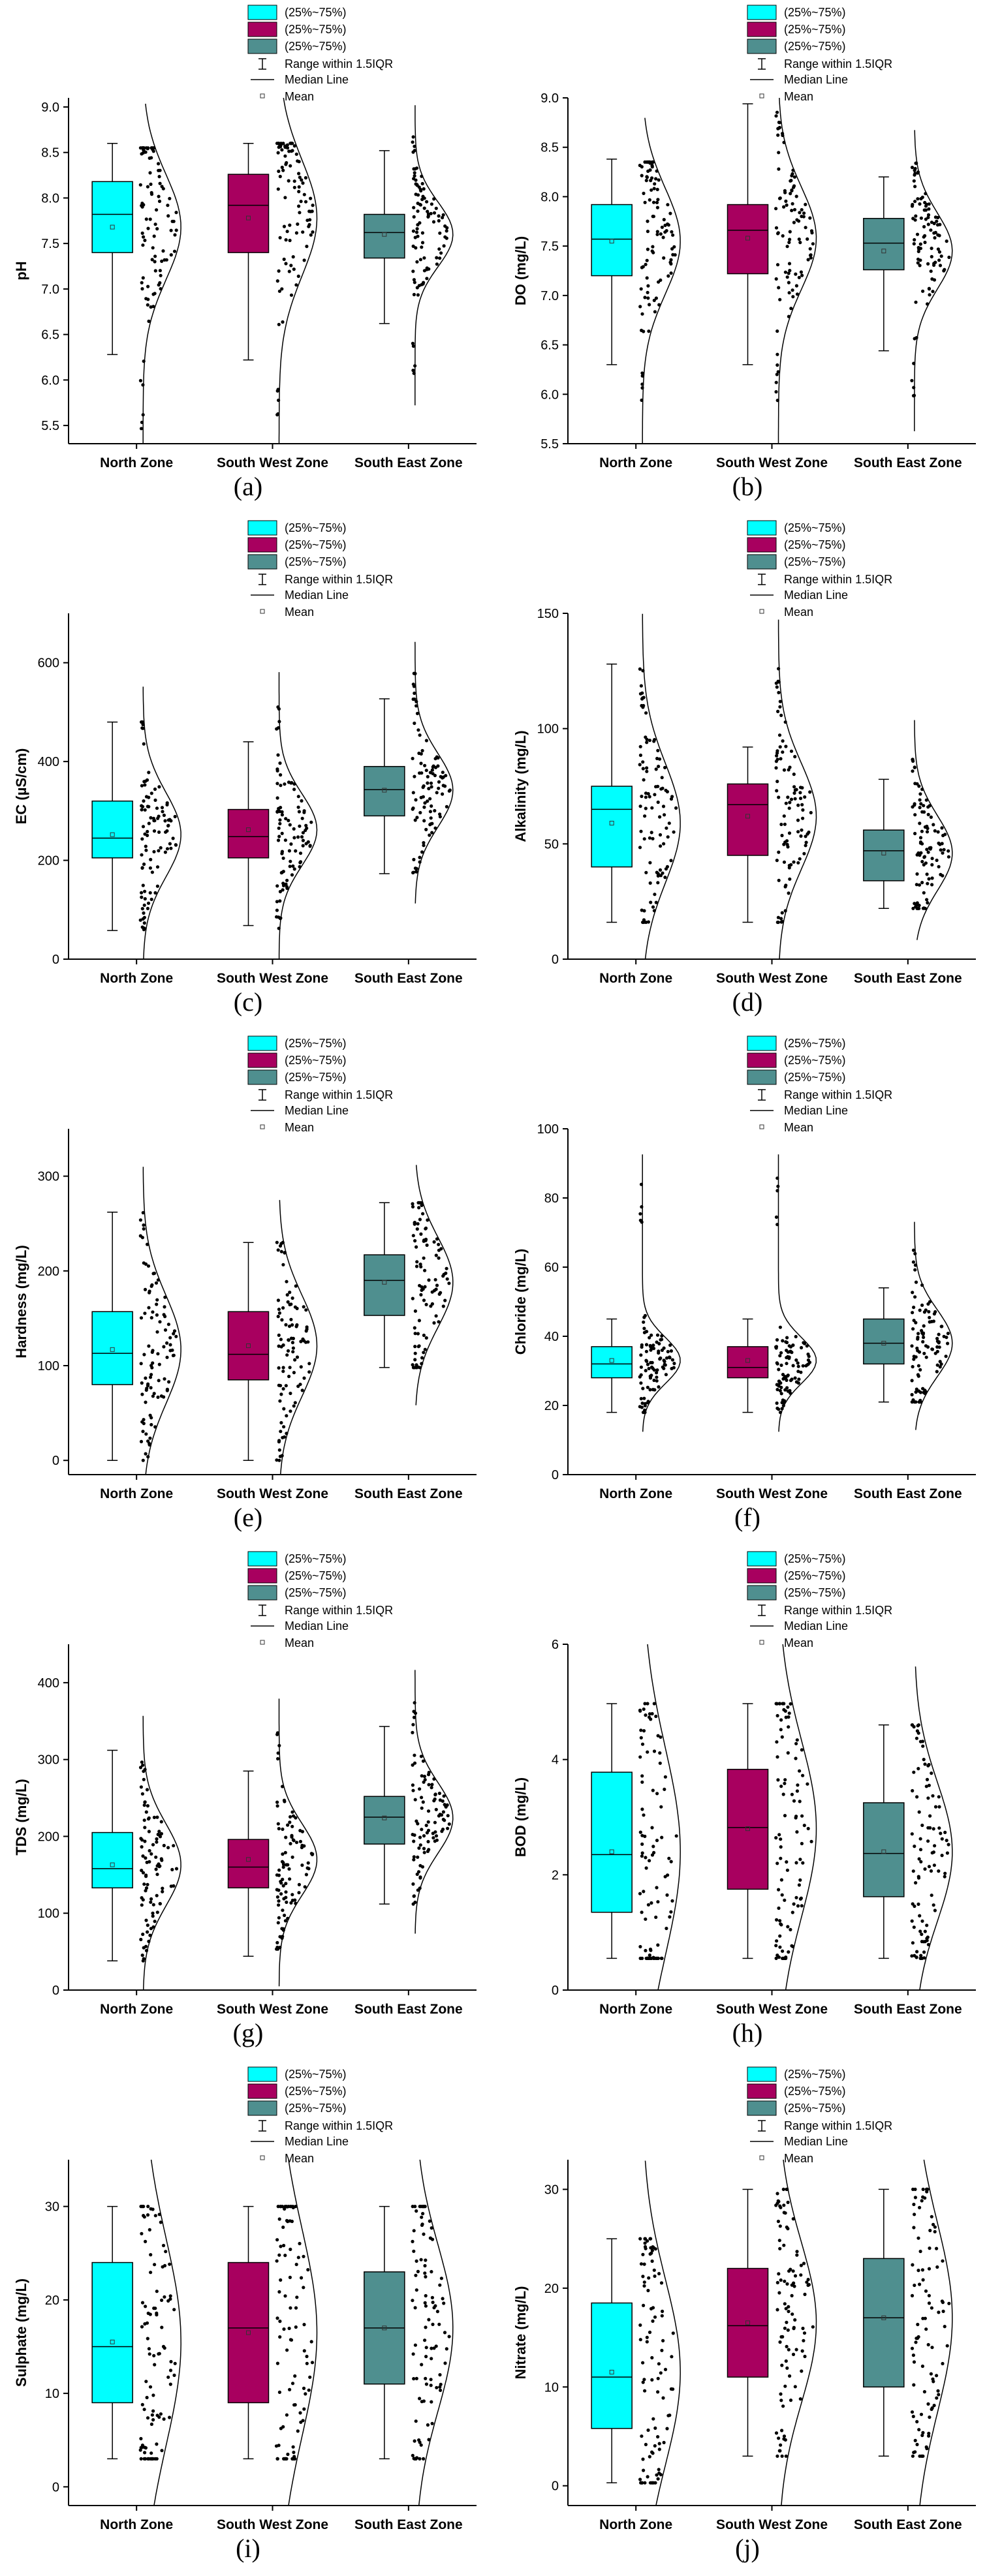 This screenshot has height=2576, width=1002. I want to click on legend-swatch-north, so click(262, 2074).